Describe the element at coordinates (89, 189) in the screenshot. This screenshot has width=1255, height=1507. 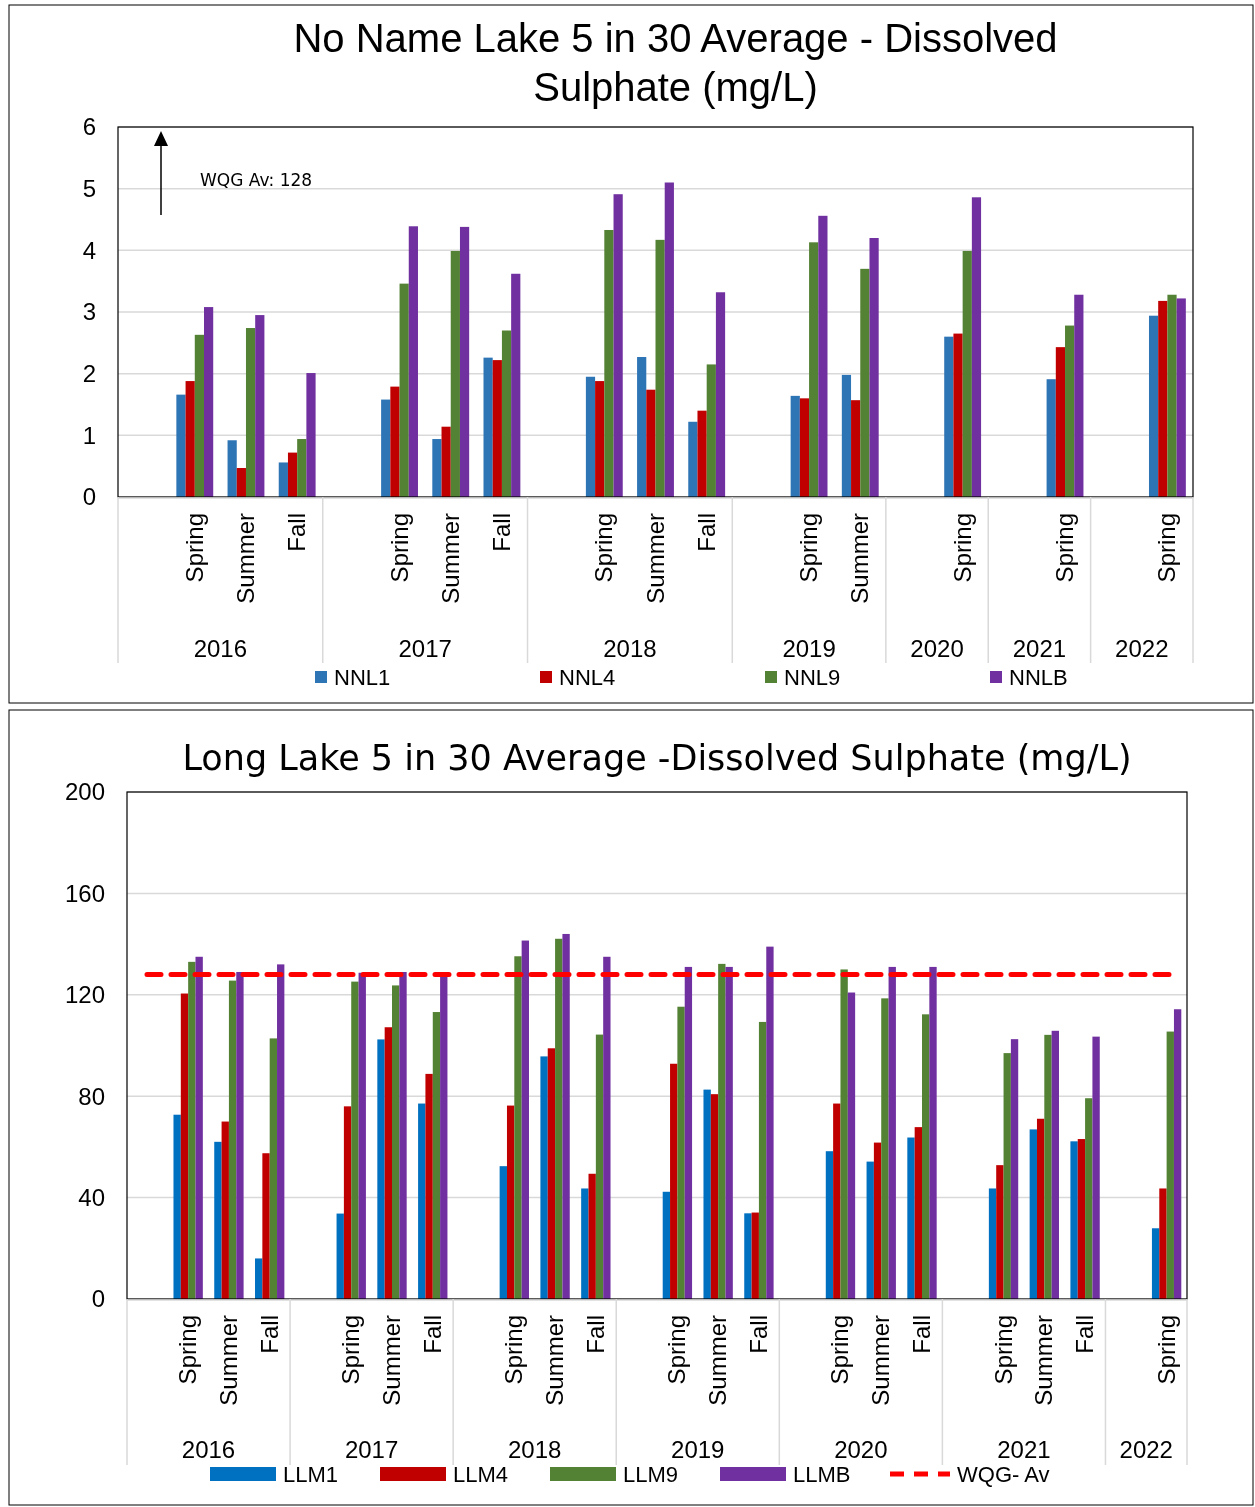
I see `y-tick-label: 5` at that location.